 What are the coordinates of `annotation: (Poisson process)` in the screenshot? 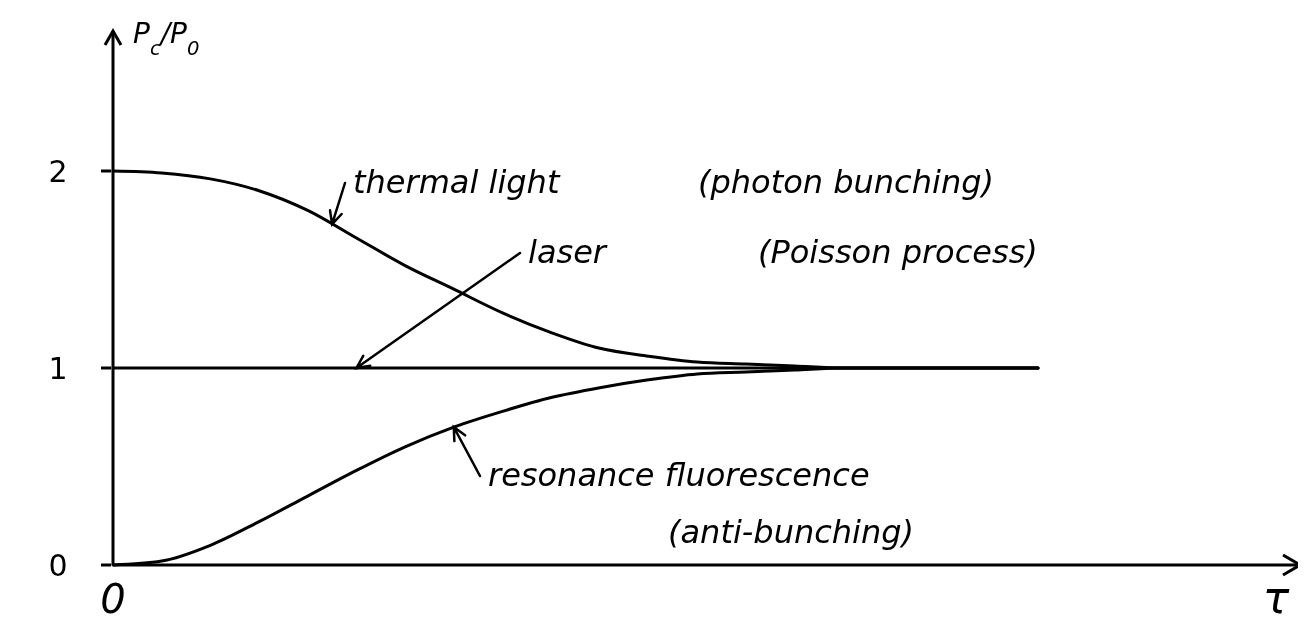 It's located at (898, 252).